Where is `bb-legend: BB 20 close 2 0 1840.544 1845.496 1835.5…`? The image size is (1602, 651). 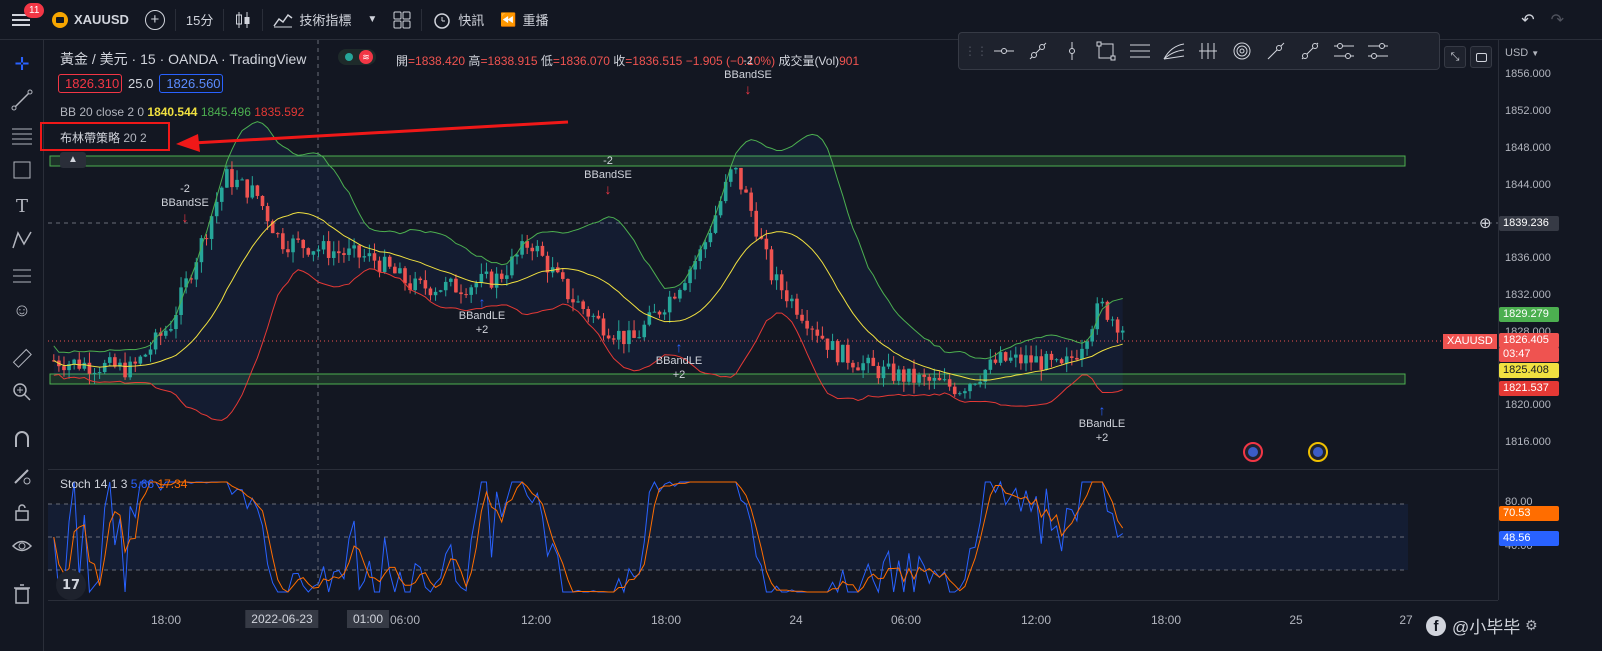 bb-legend: BB 20 close 2 0 1840.544 1845.496 1835.5… is located at coordinates (182, 112).